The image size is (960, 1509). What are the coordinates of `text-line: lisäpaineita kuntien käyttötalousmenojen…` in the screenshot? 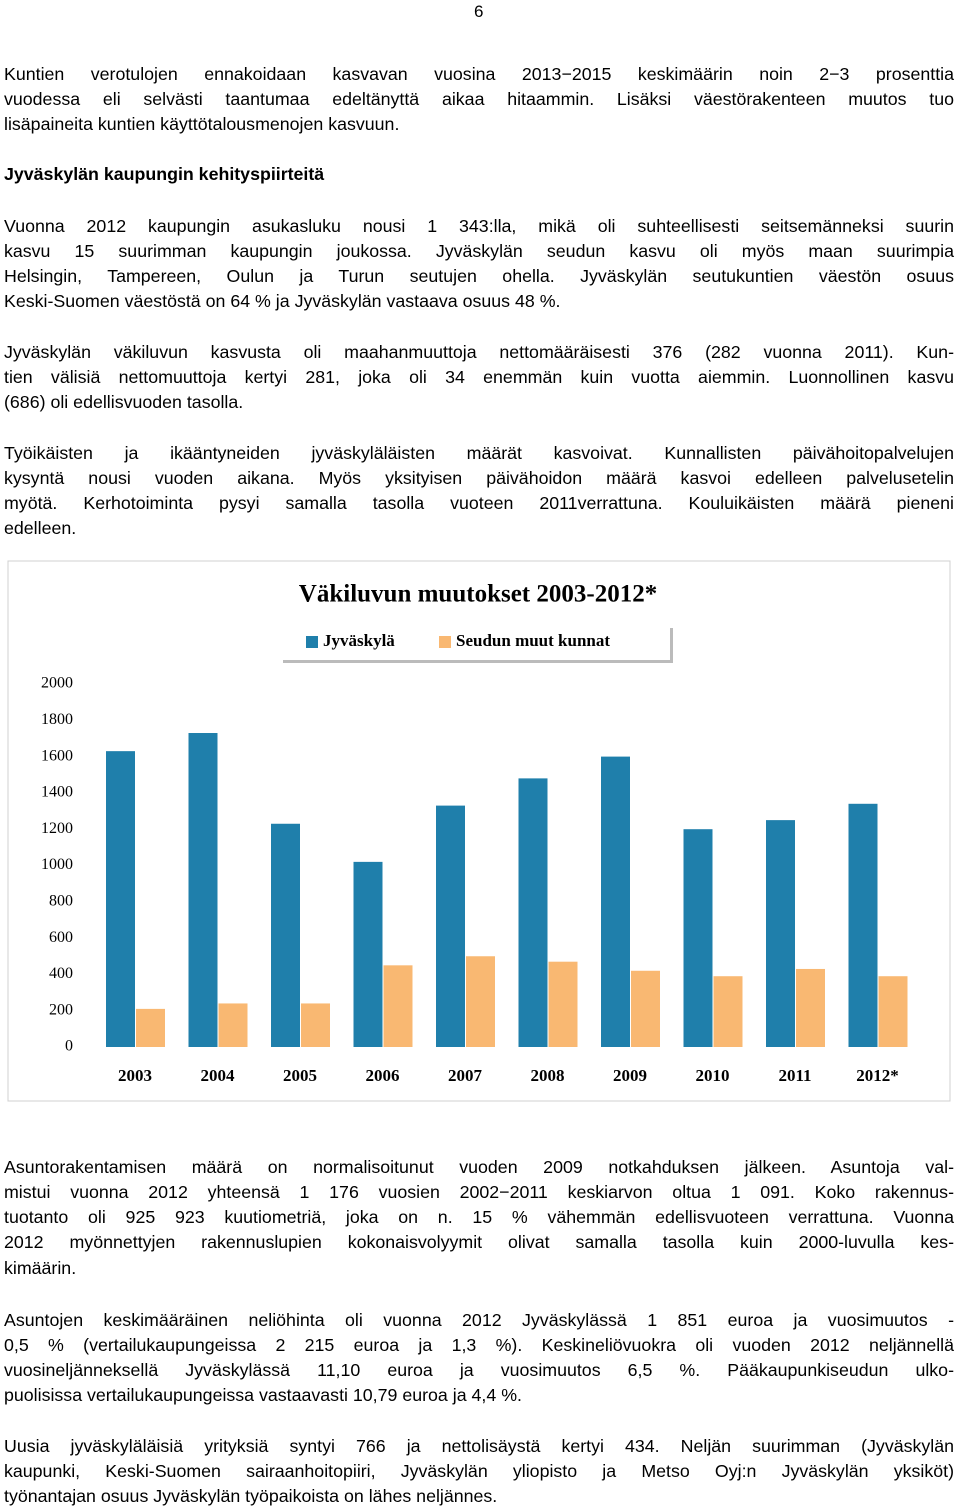 It's located at (202, 124).